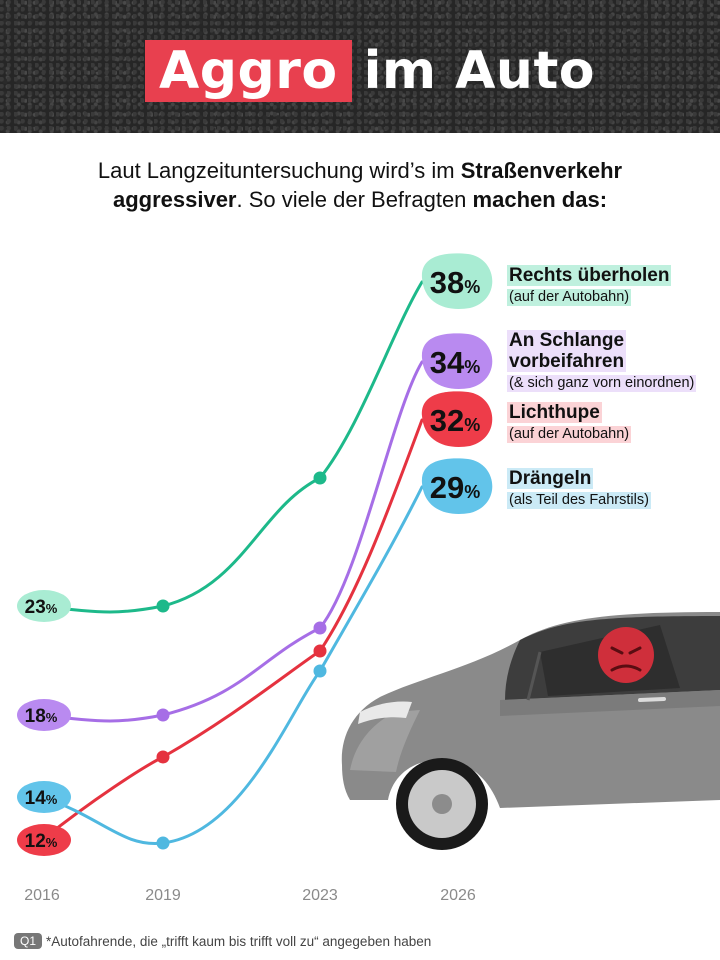 The height and width of the screenshot is (960, 720). What do you see at coordinates (540, 199) in the screenshot?
I see `intro-bold3: machen das:` at bounding box center [540, 199].